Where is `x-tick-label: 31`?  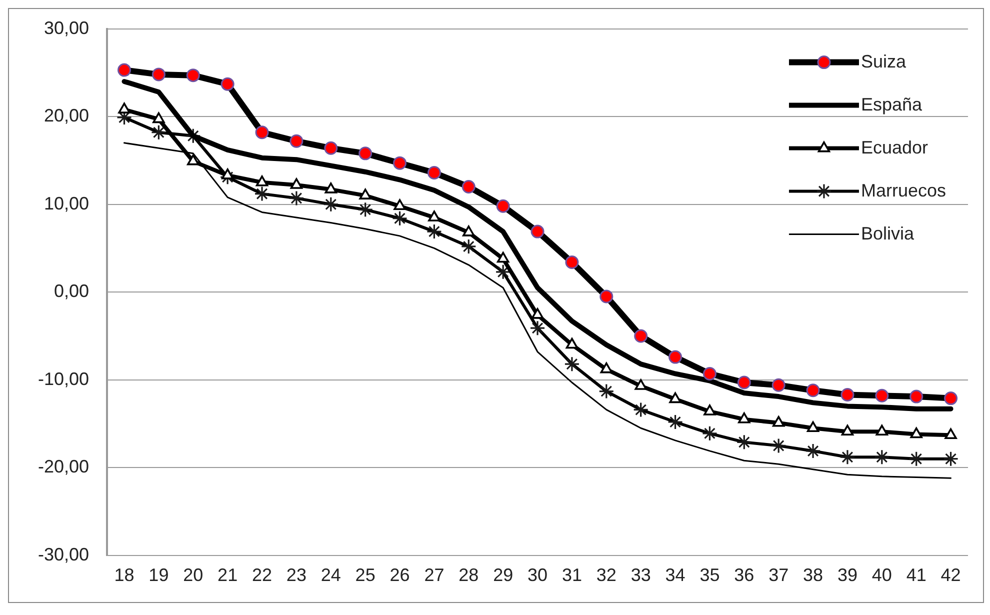
x-tick-label: 31 is located at coordinates (572, 575).